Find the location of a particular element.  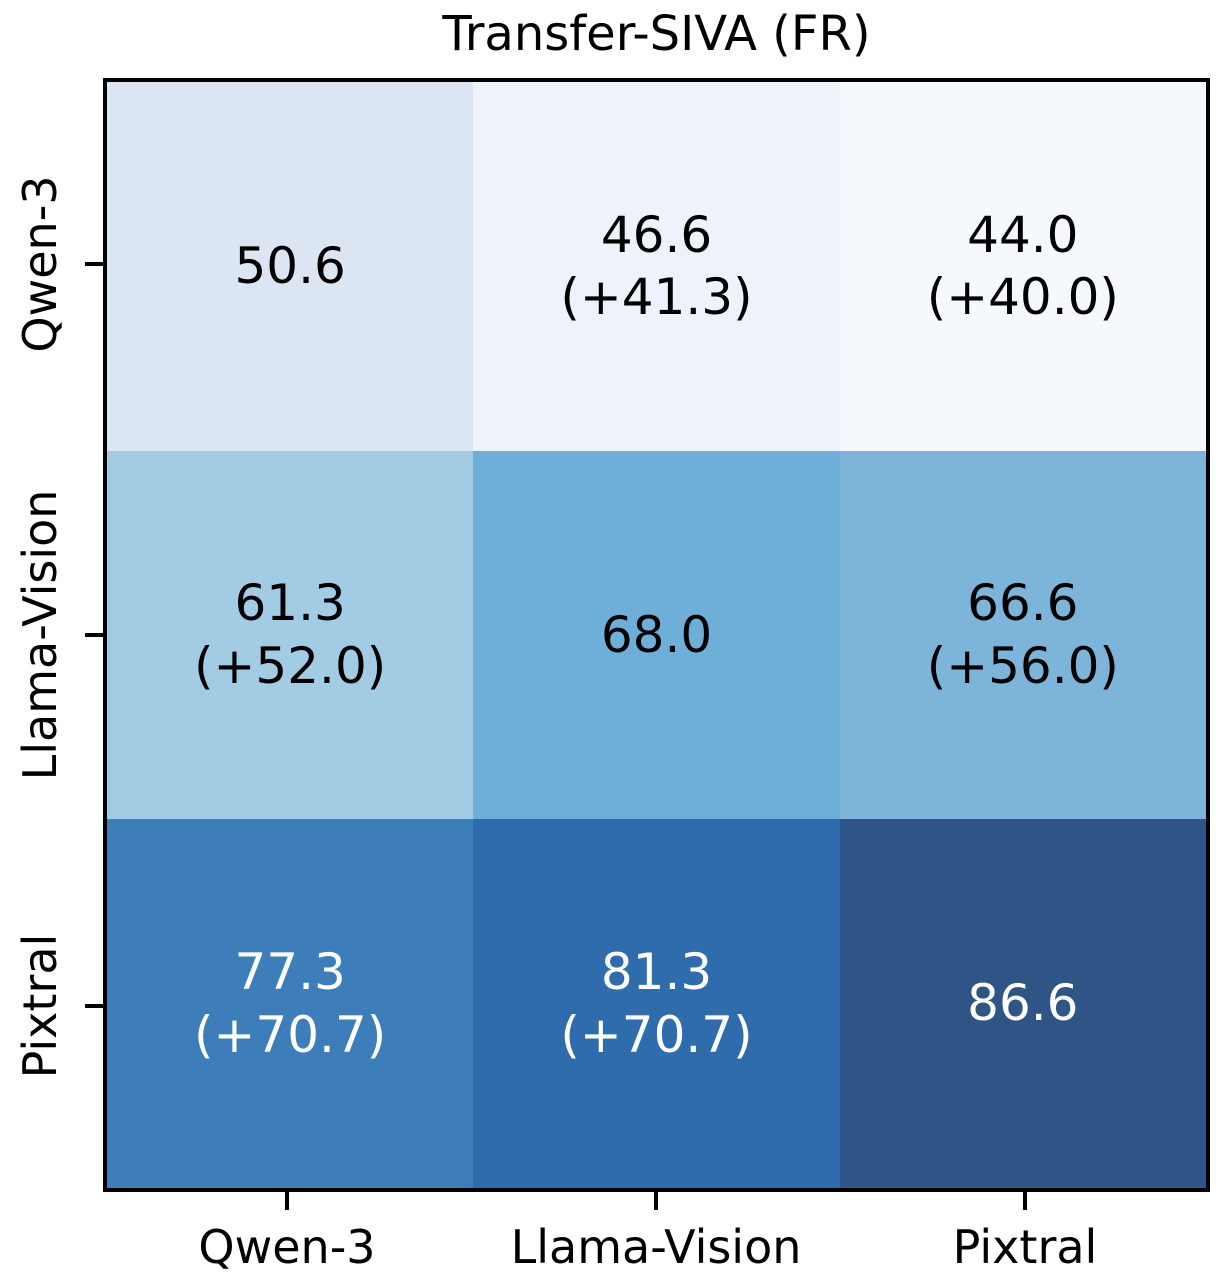

cell-value: 81.3 is located at coordinates (656, 972).